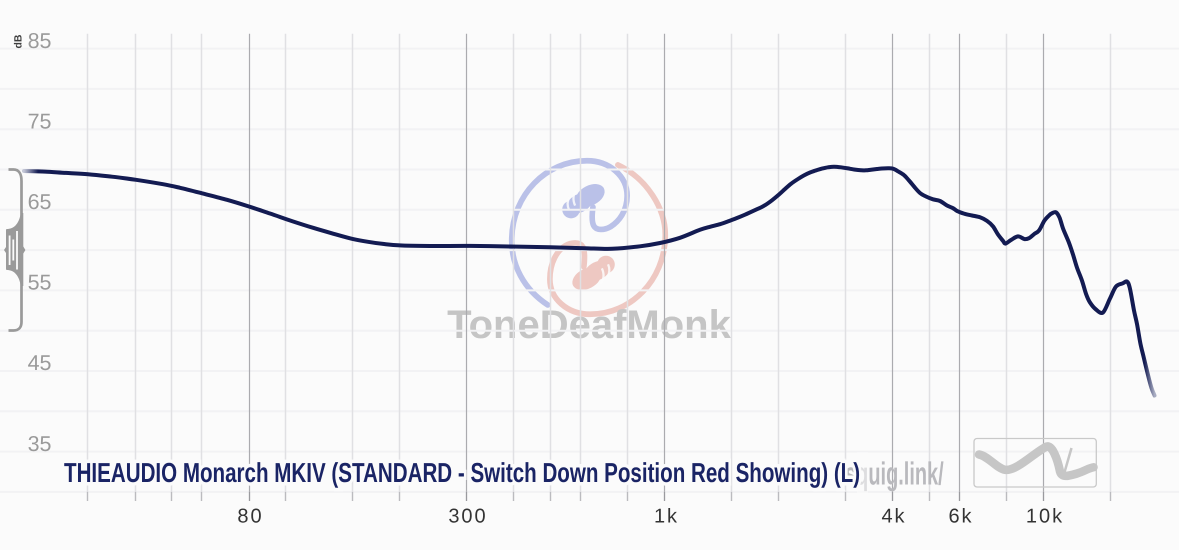 This screenshot has height=550, width=1179. I want to click on svg-text: 300, so click(467, 516).